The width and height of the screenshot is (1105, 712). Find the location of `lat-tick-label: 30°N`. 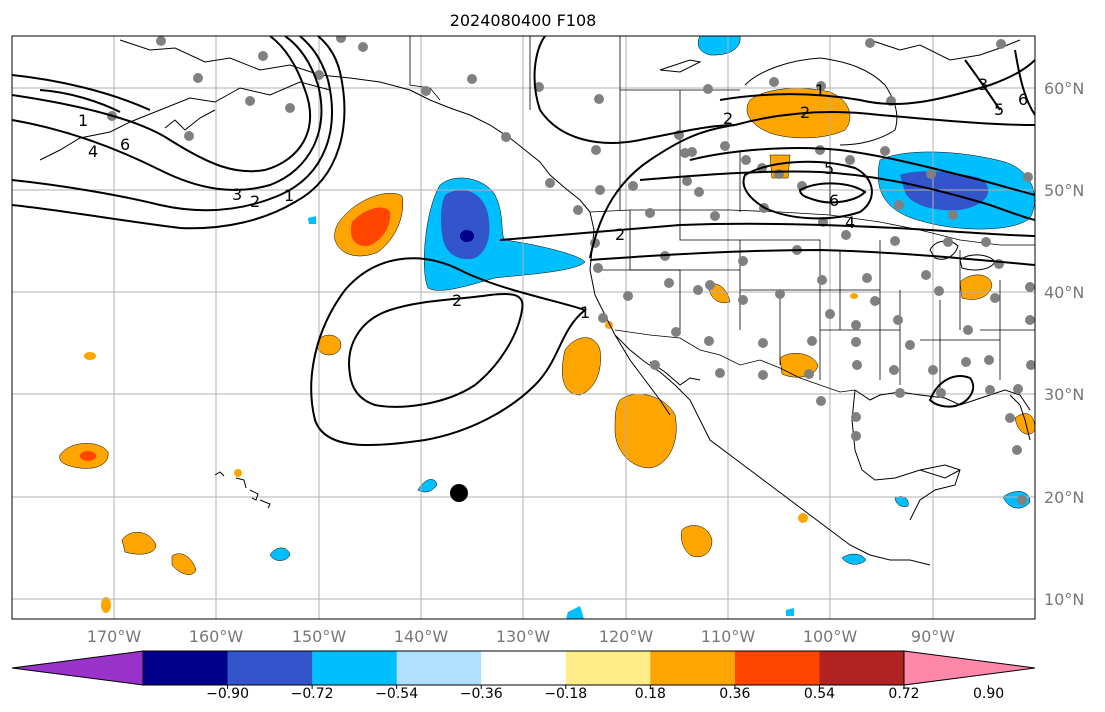

lat-tick-label: 30°N is located at coordinates (1064, 394).